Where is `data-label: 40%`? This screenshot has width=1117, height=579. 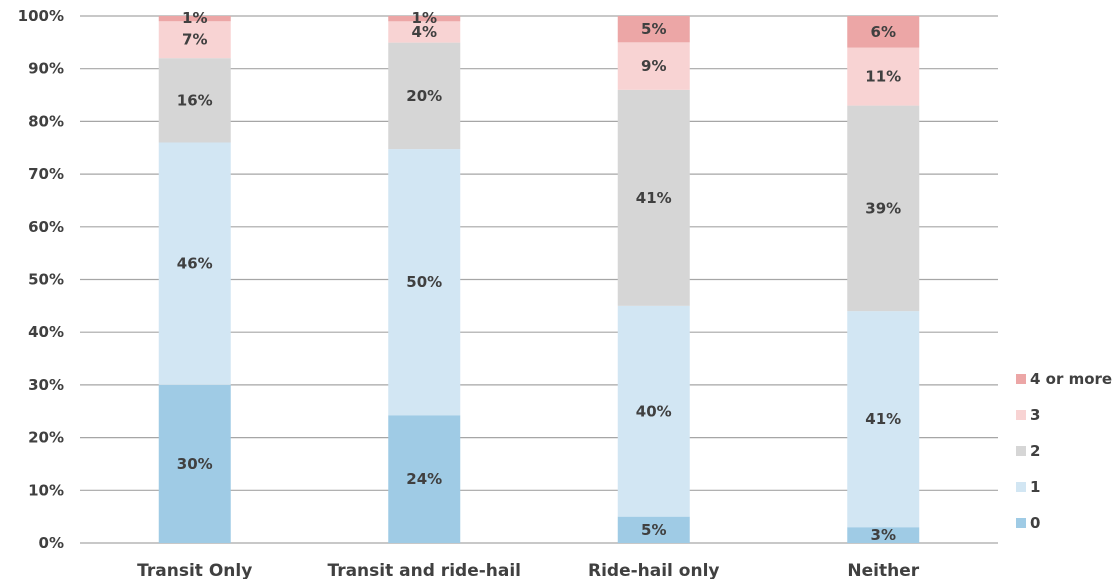 data-label: 40% is located at coordinates (654, 411).